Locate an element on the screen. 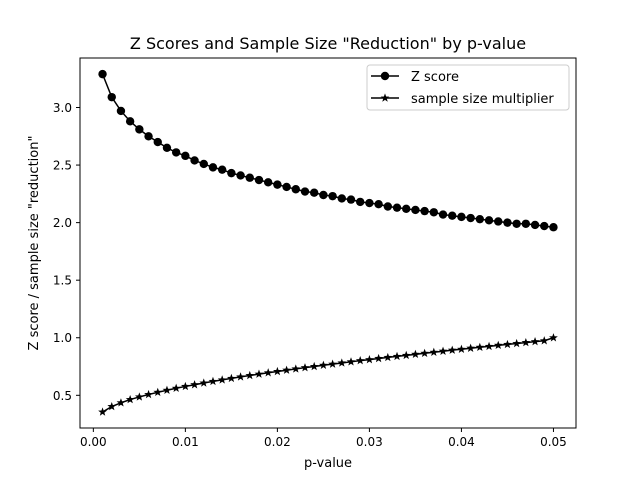 This screenshot has height=480, width=640. x-tick-label: 0.01 is located at coordinates (185, 442).